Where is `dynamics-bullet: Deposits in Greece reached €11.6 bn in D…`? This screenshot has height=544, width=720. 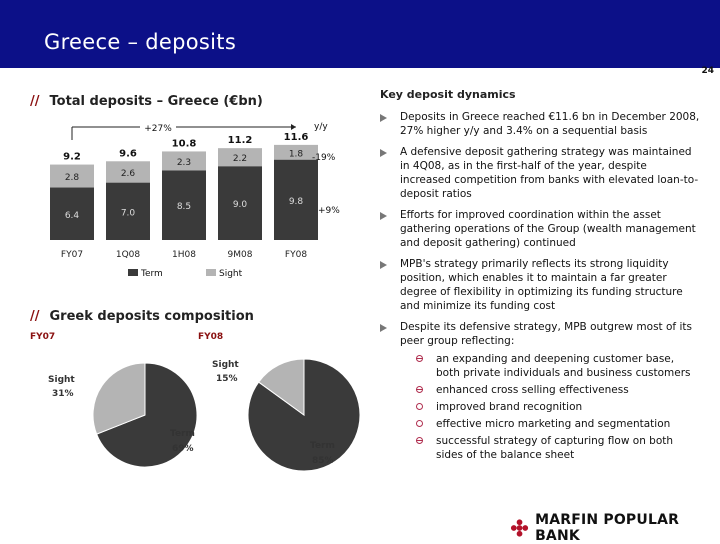 dynamics-bullet: Deposits in Greece reached €11.6 bn in D… is located at coordinates (540, 124).